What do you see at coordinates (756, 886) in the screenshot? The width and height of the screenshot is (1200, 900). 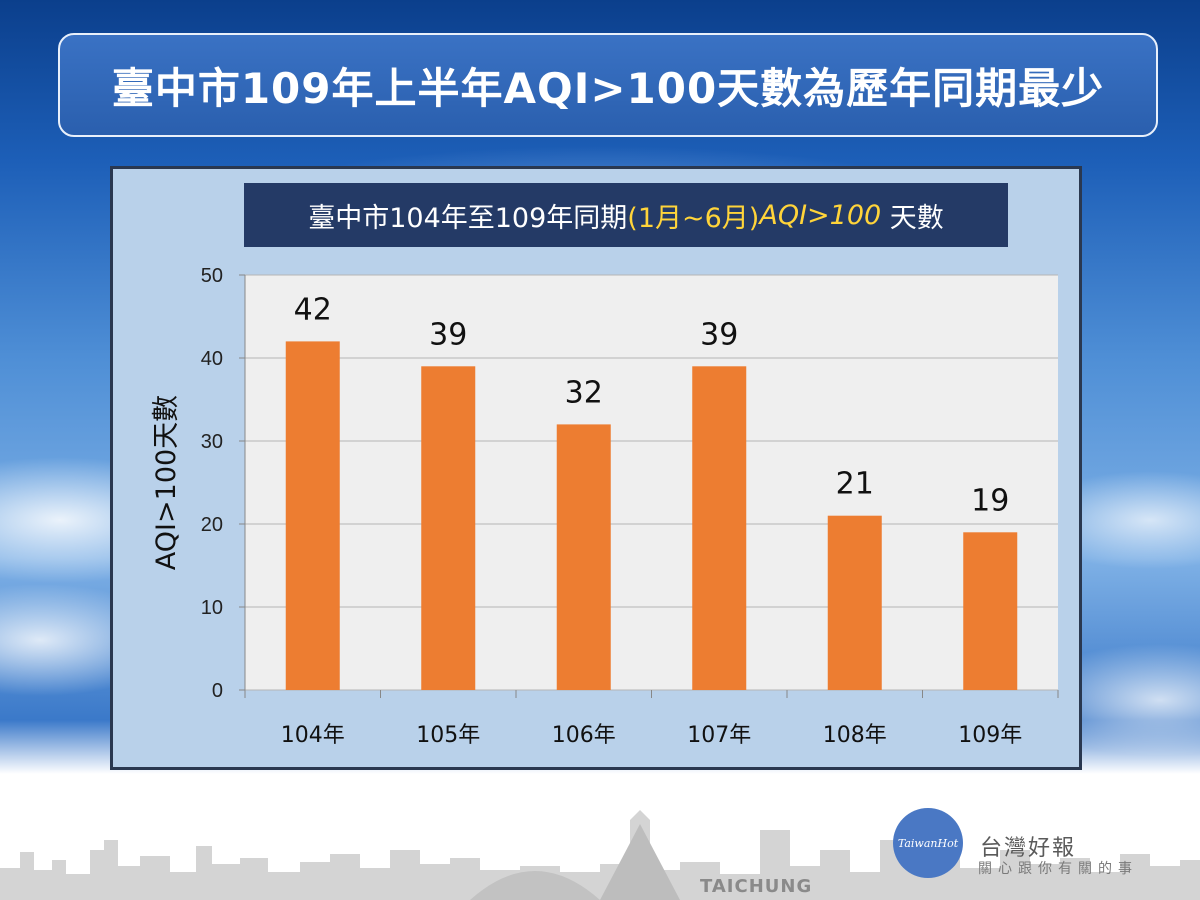 I see `city-label: TAICHUNG` at bounding box center [756, 886].